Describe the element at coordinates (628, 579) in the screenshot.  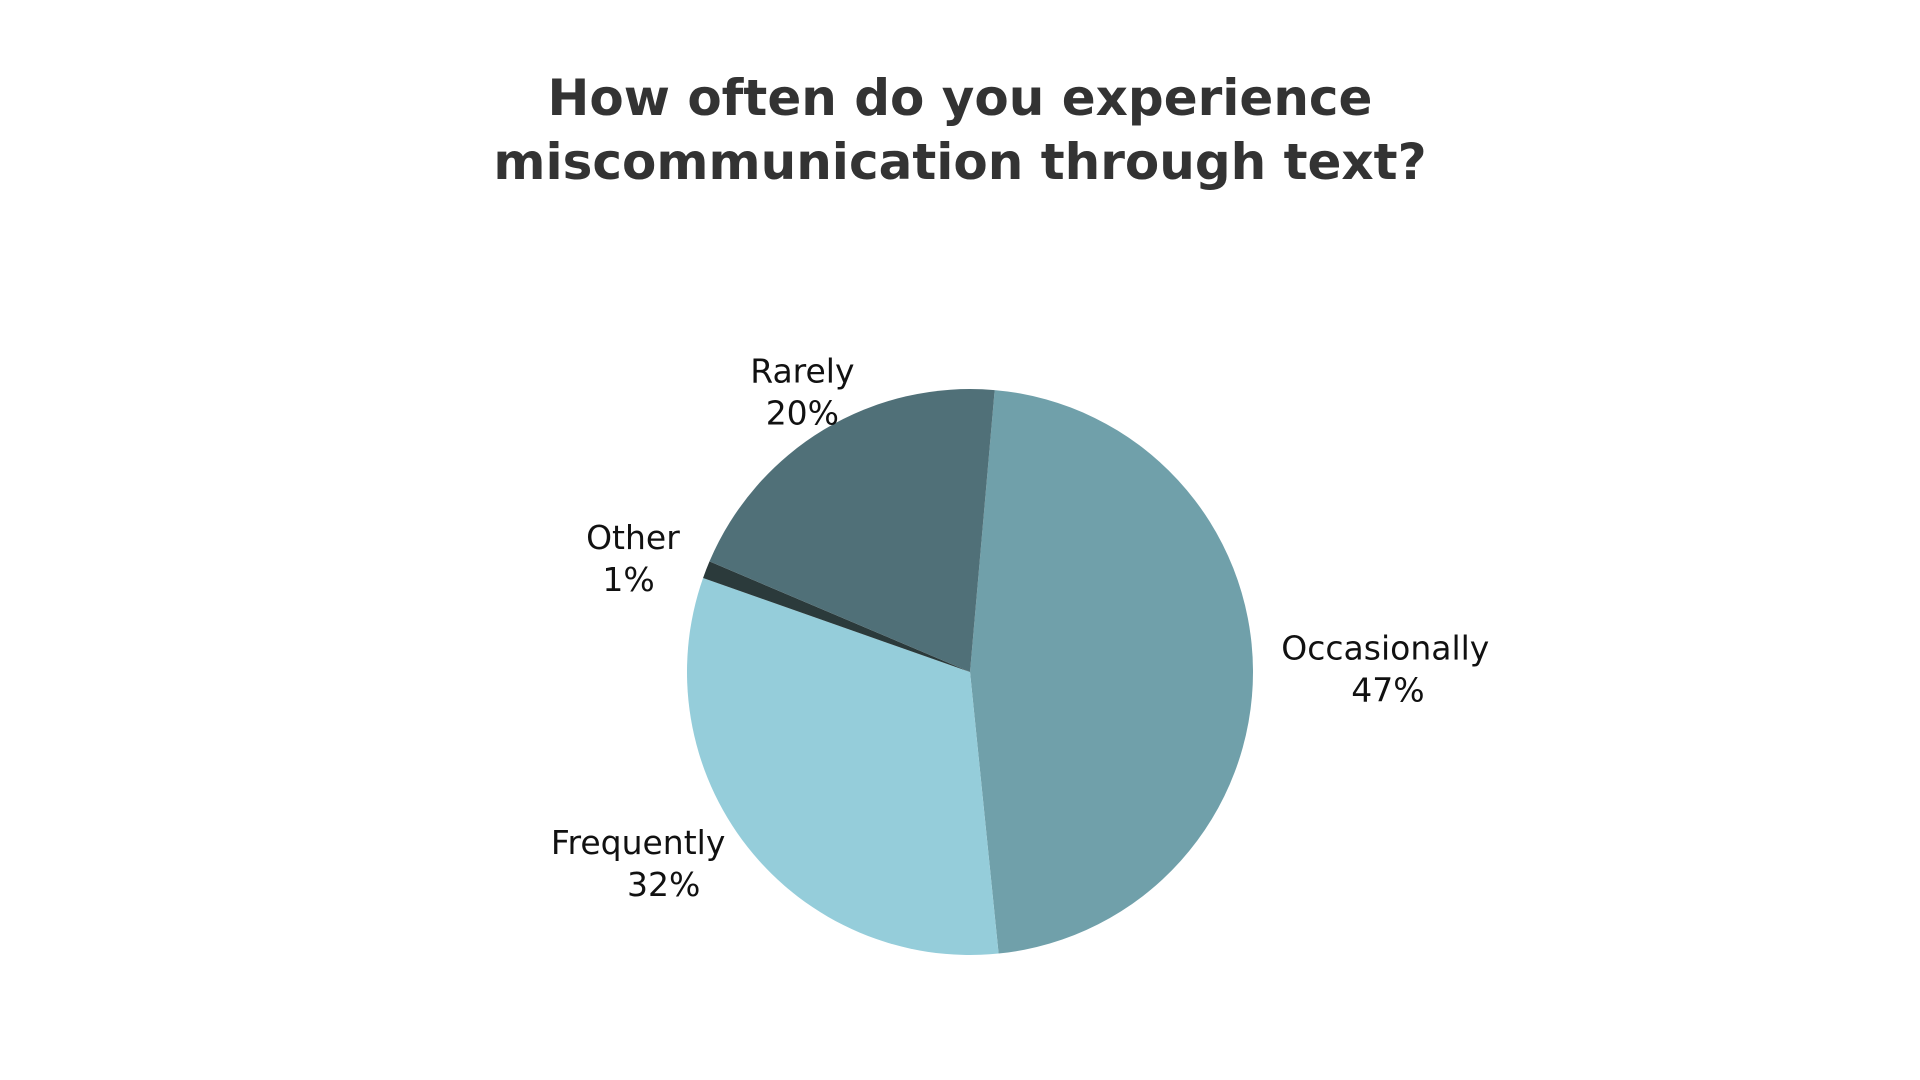
I see `slice-value-label: 1%` at that location.